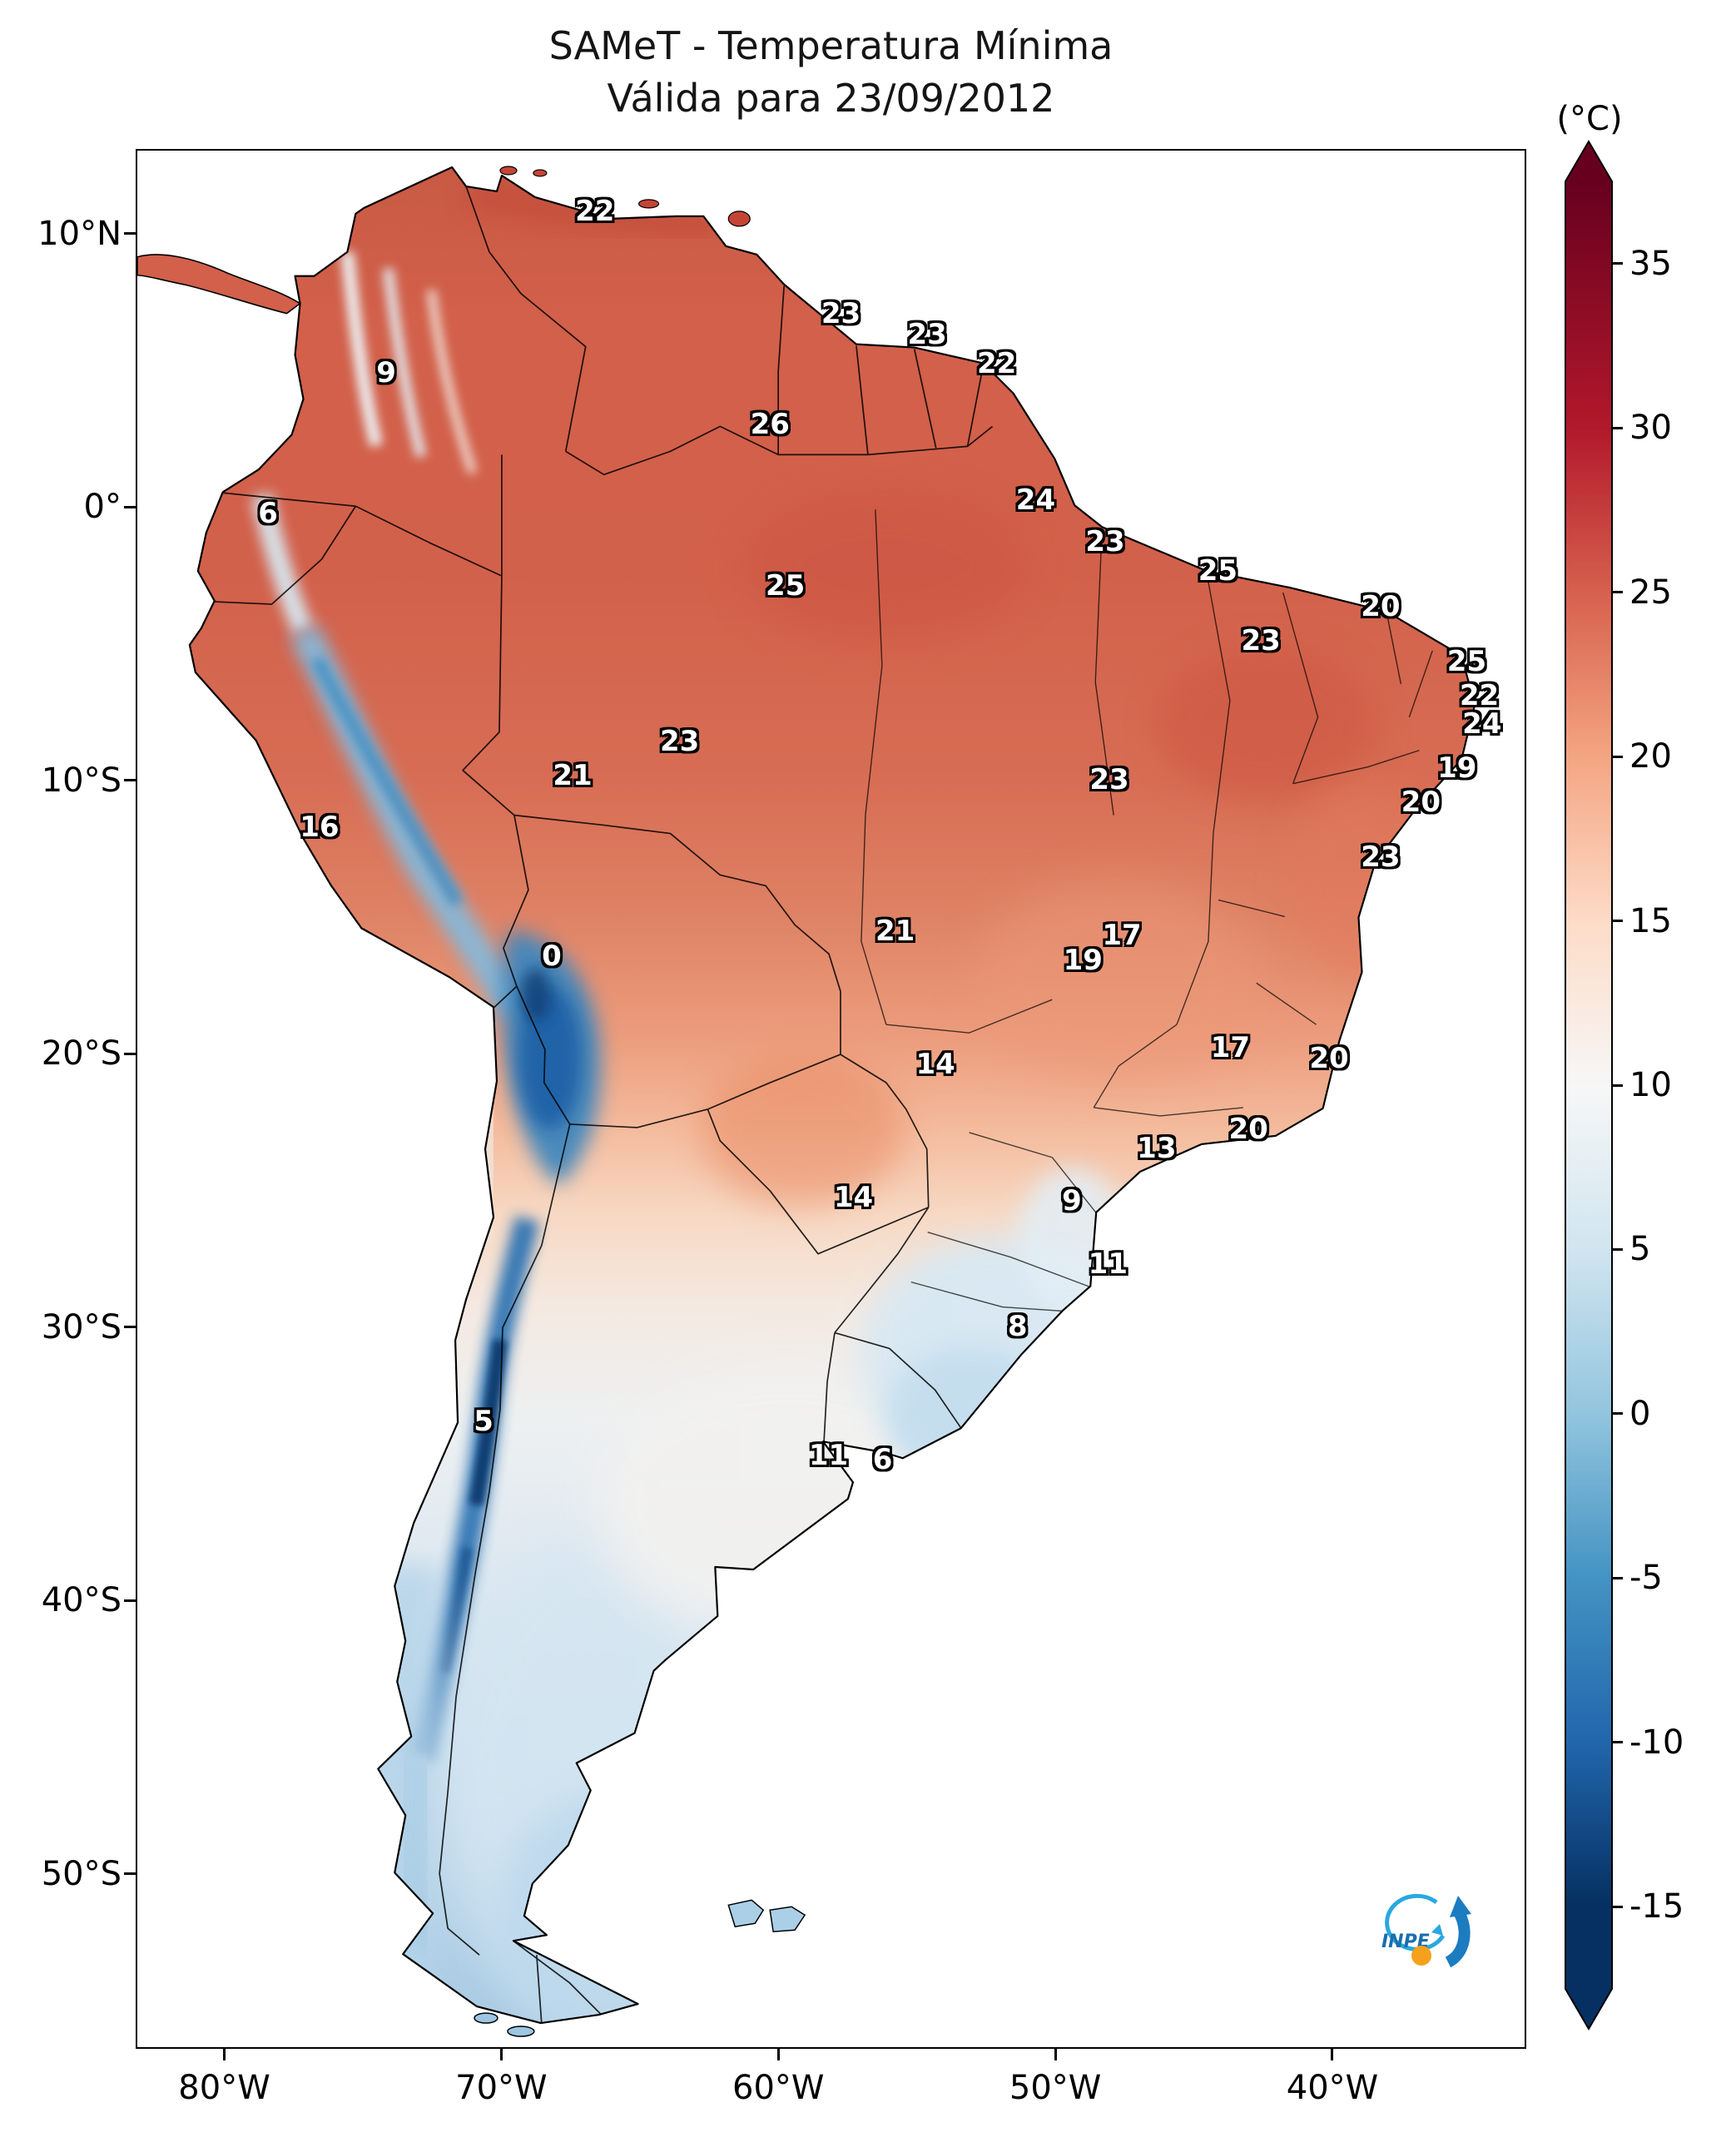 The height and width of the screenshot is (2152, 1736). I want to click on lat-tick-label: 20°S, so click(81, 1054).